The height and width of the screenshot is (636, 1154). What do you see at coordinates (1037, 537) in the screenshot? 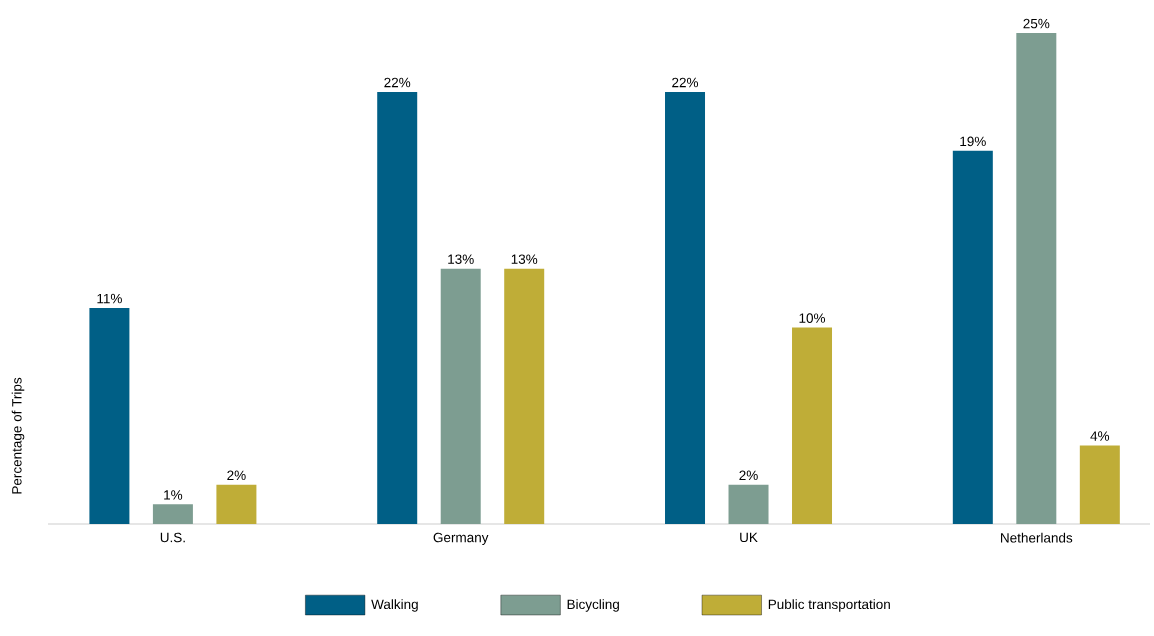
I see `x-tick-label: Netherlands` at bounding box center [1037, 537].